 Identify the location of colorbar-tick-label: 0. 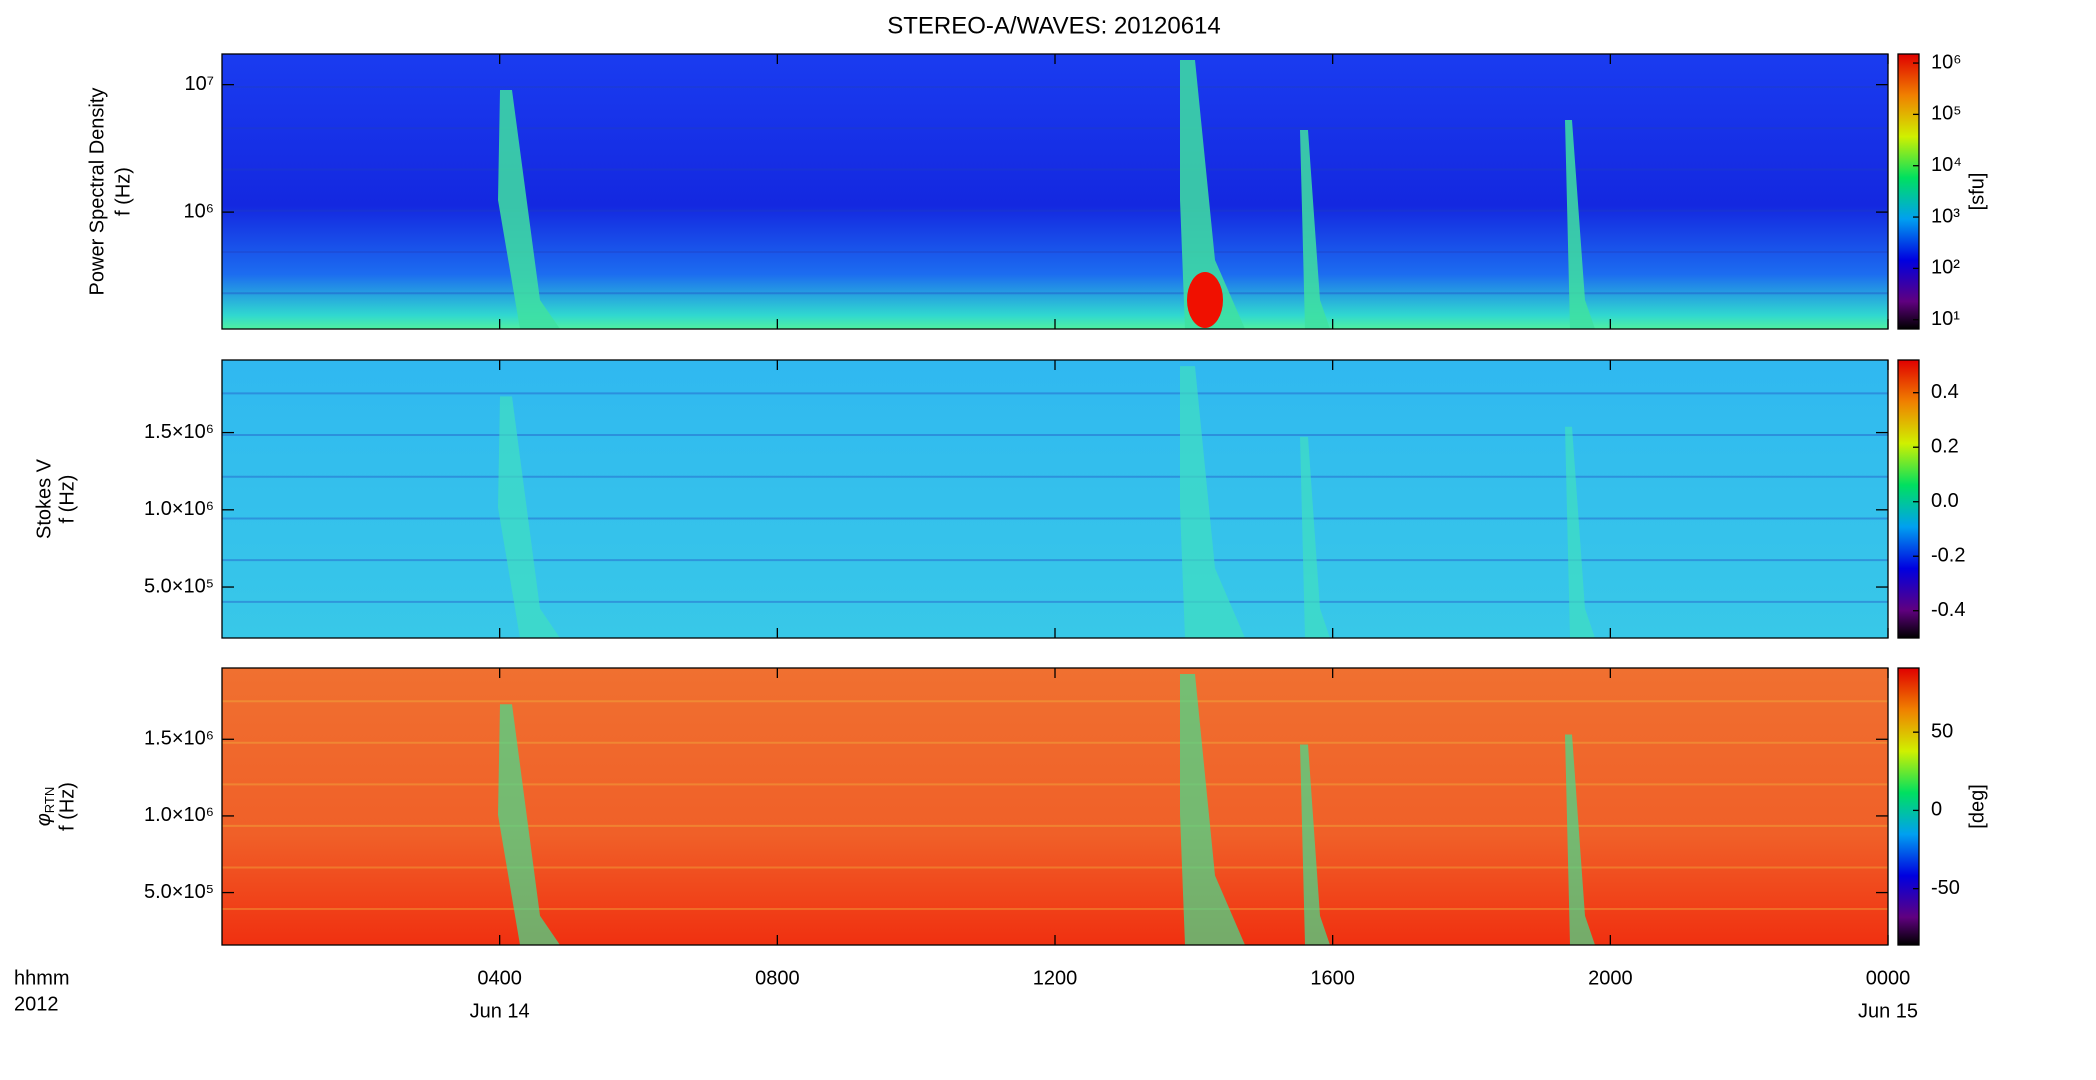
(1936, 810).